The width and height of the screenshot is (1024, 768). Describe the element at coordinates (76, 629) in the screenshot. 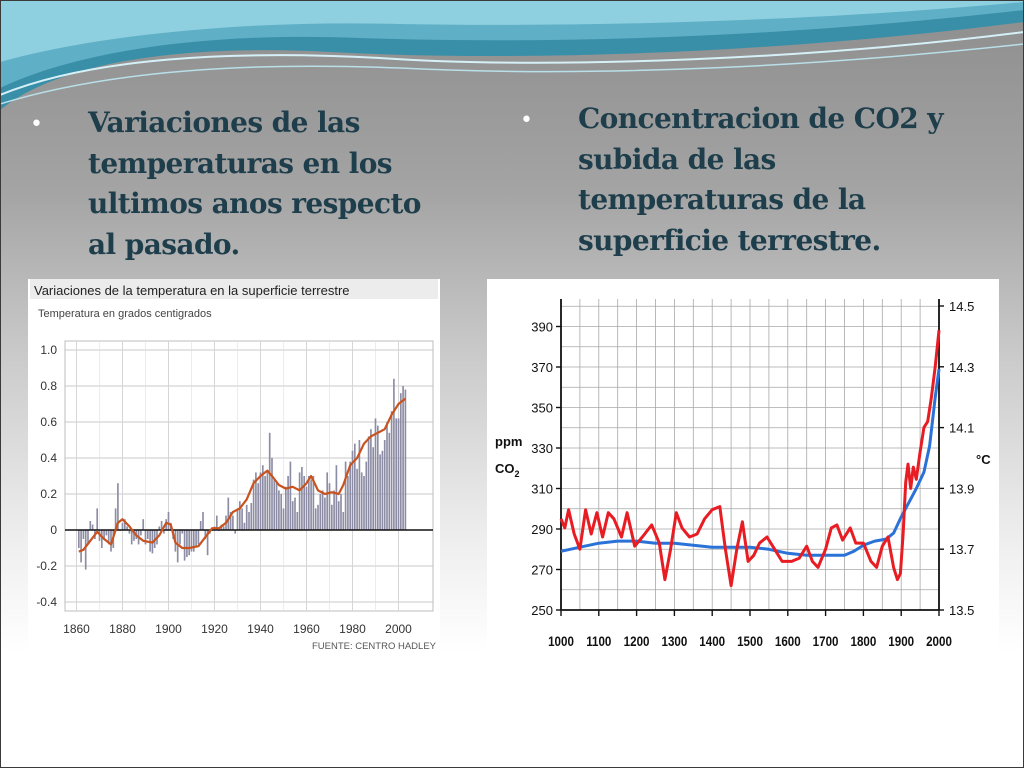

I see `x-tick-label: 1860` at that location.